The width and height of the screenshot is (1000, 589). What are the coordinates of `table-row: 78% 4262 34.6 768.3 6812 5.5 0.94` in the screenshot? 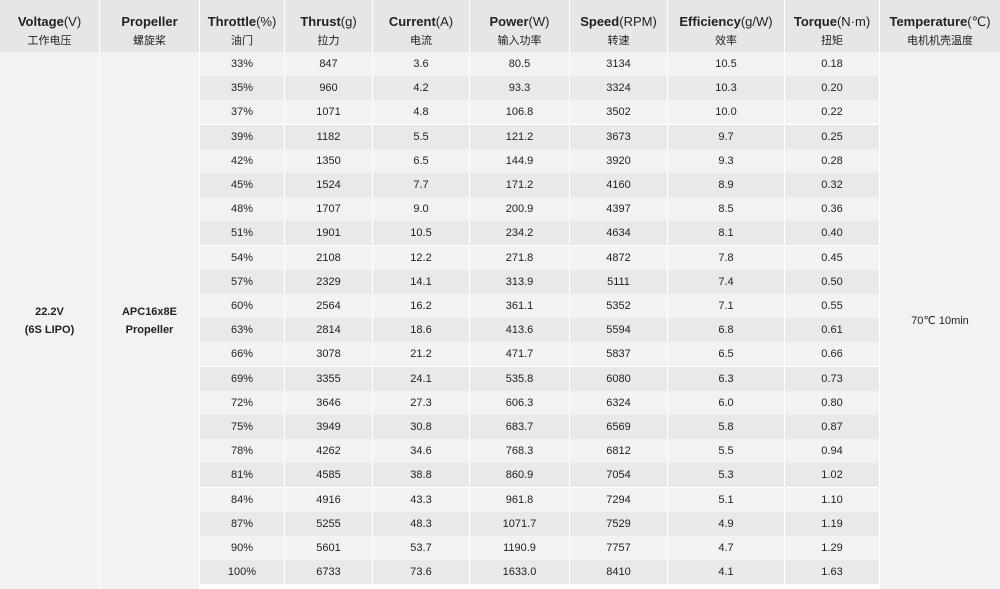 It's located at (540, 451).